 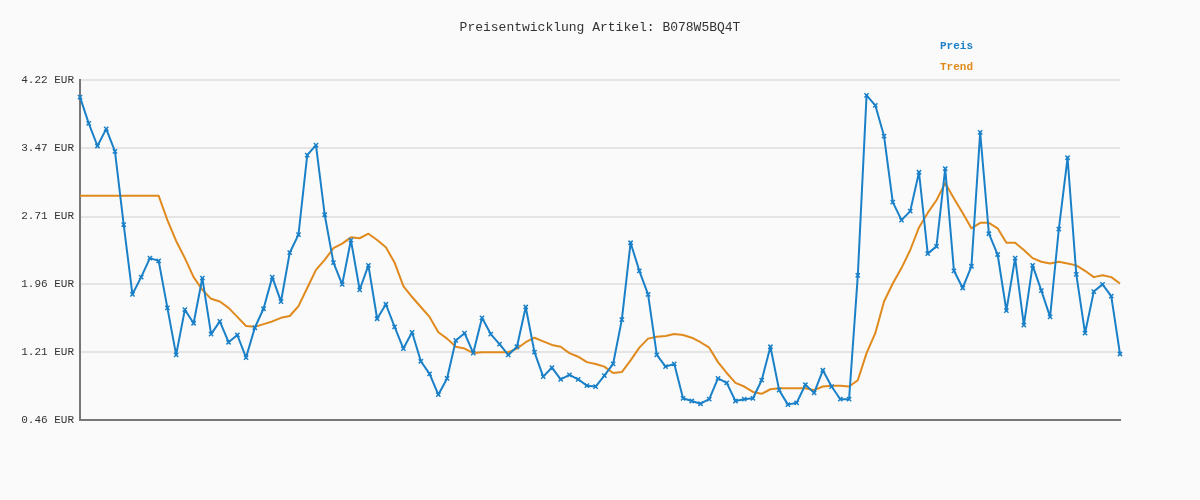 What do you see at coordinates (48, 216) in the screenshot?
I see `y-tick-label: 2.71 EUR` at bounding box center [48, 216].